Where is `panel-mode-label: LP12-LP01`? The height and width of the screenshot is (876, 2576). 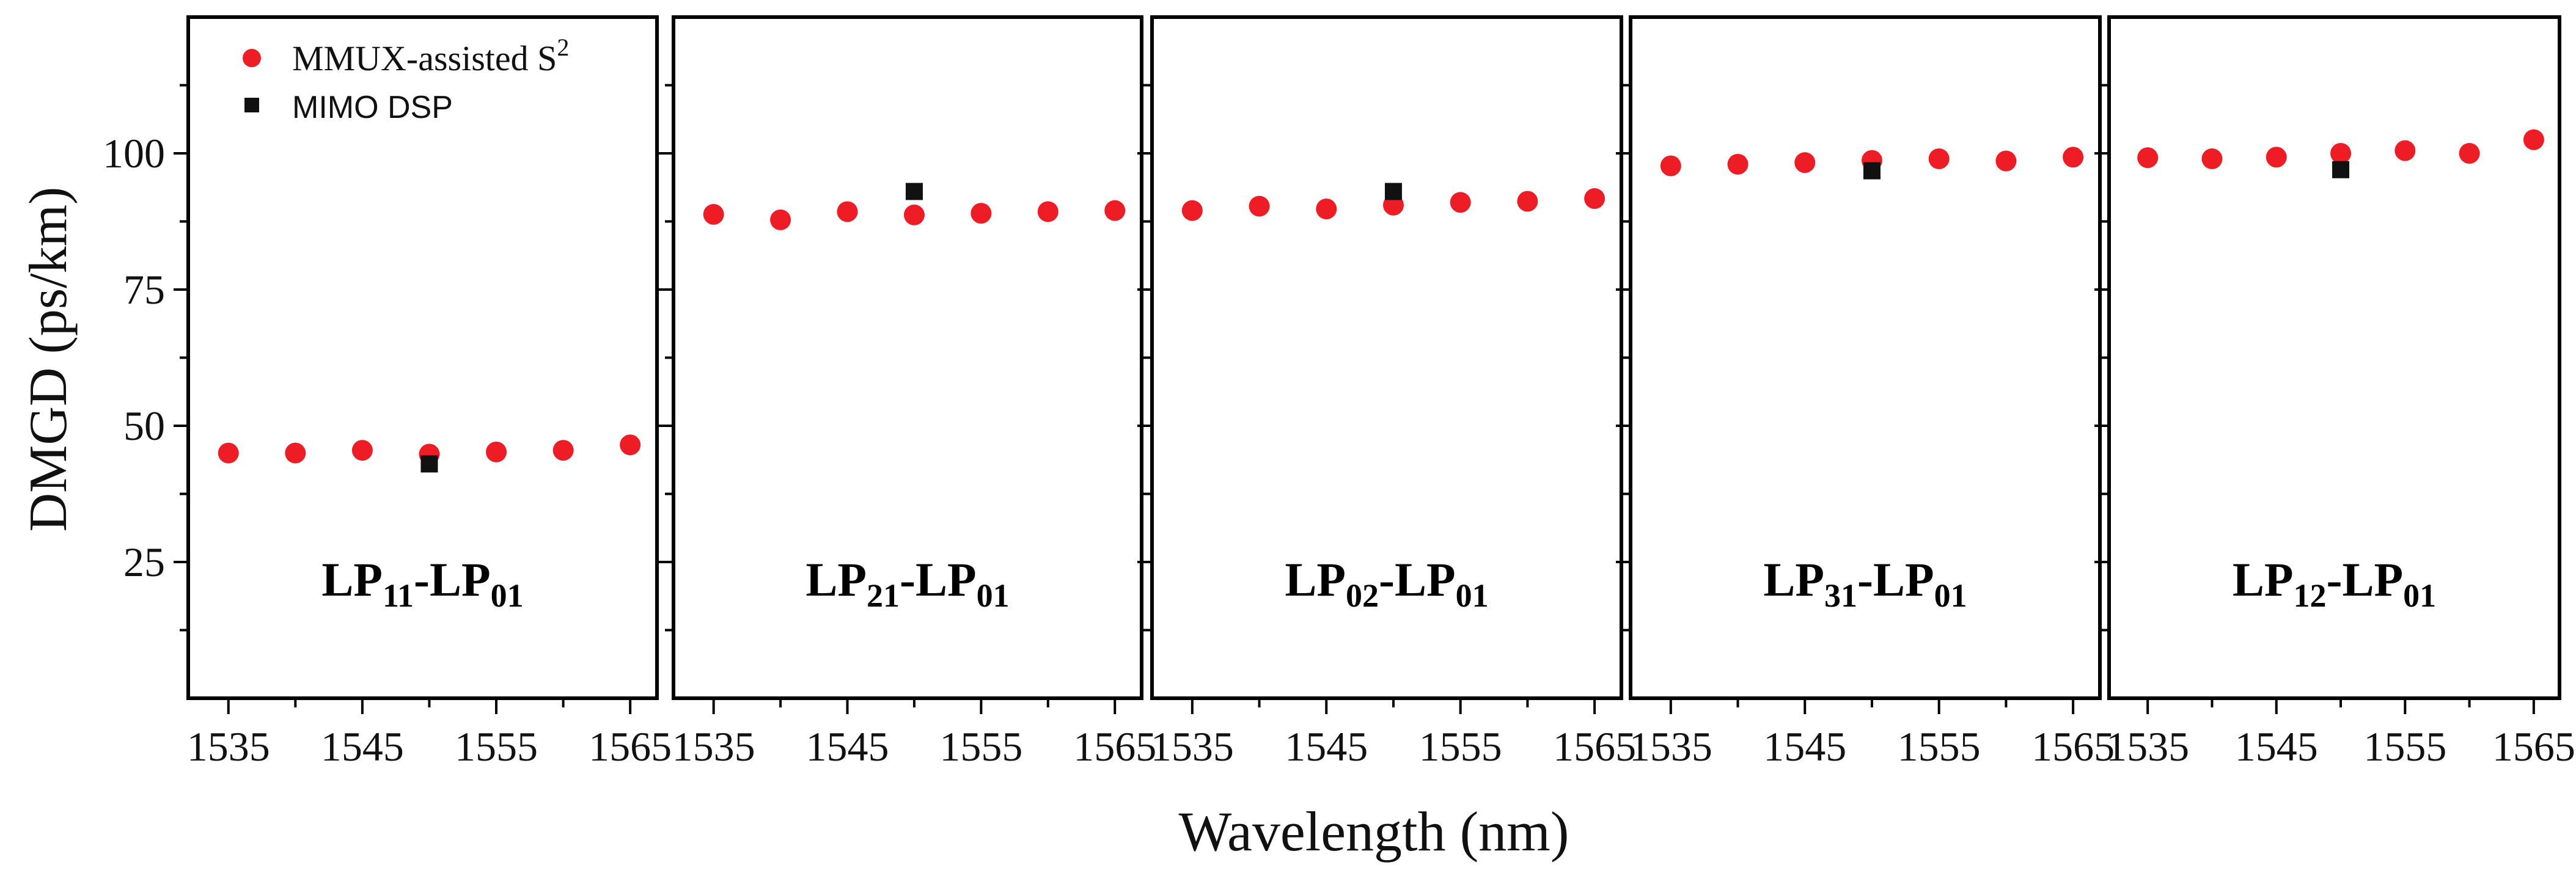
panel-mode-label: LP12-LP01 is located at coordinates (2334, 584).